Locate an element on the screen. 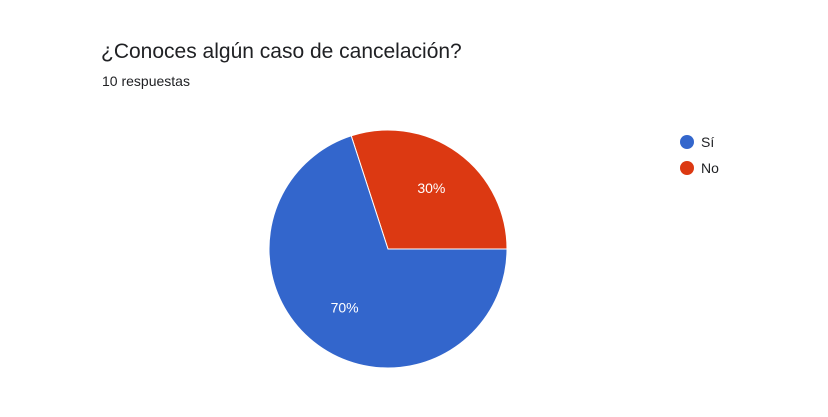 Image resolution: width=828 pixels, height=417 pixels. pie-slice-no is located at coordinates (429, 189).